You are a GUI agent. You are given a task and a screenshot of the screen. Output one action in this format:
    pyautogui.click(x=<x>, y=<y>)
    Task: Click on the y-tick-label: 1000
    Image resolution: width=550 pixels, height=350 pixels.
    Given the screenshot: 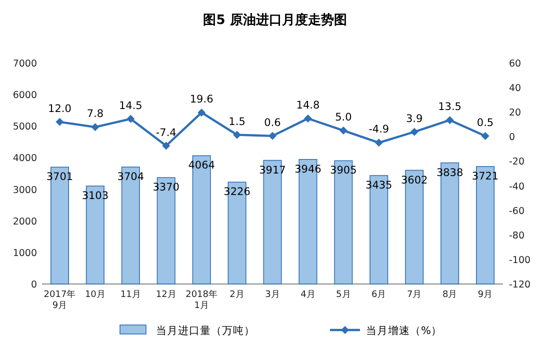 What is the action you would take?
    pyautogui.click(x=24, y=253)
    